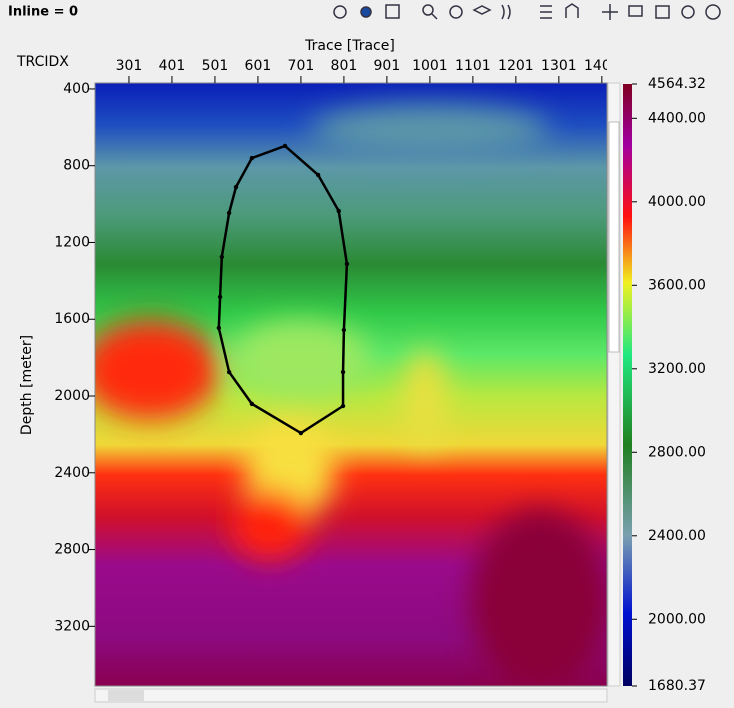  What do you see at coordinates (27, 385) in the screenshot?
I see `y-axis-label: Depth [meter]` at bounding box center [27, 385].